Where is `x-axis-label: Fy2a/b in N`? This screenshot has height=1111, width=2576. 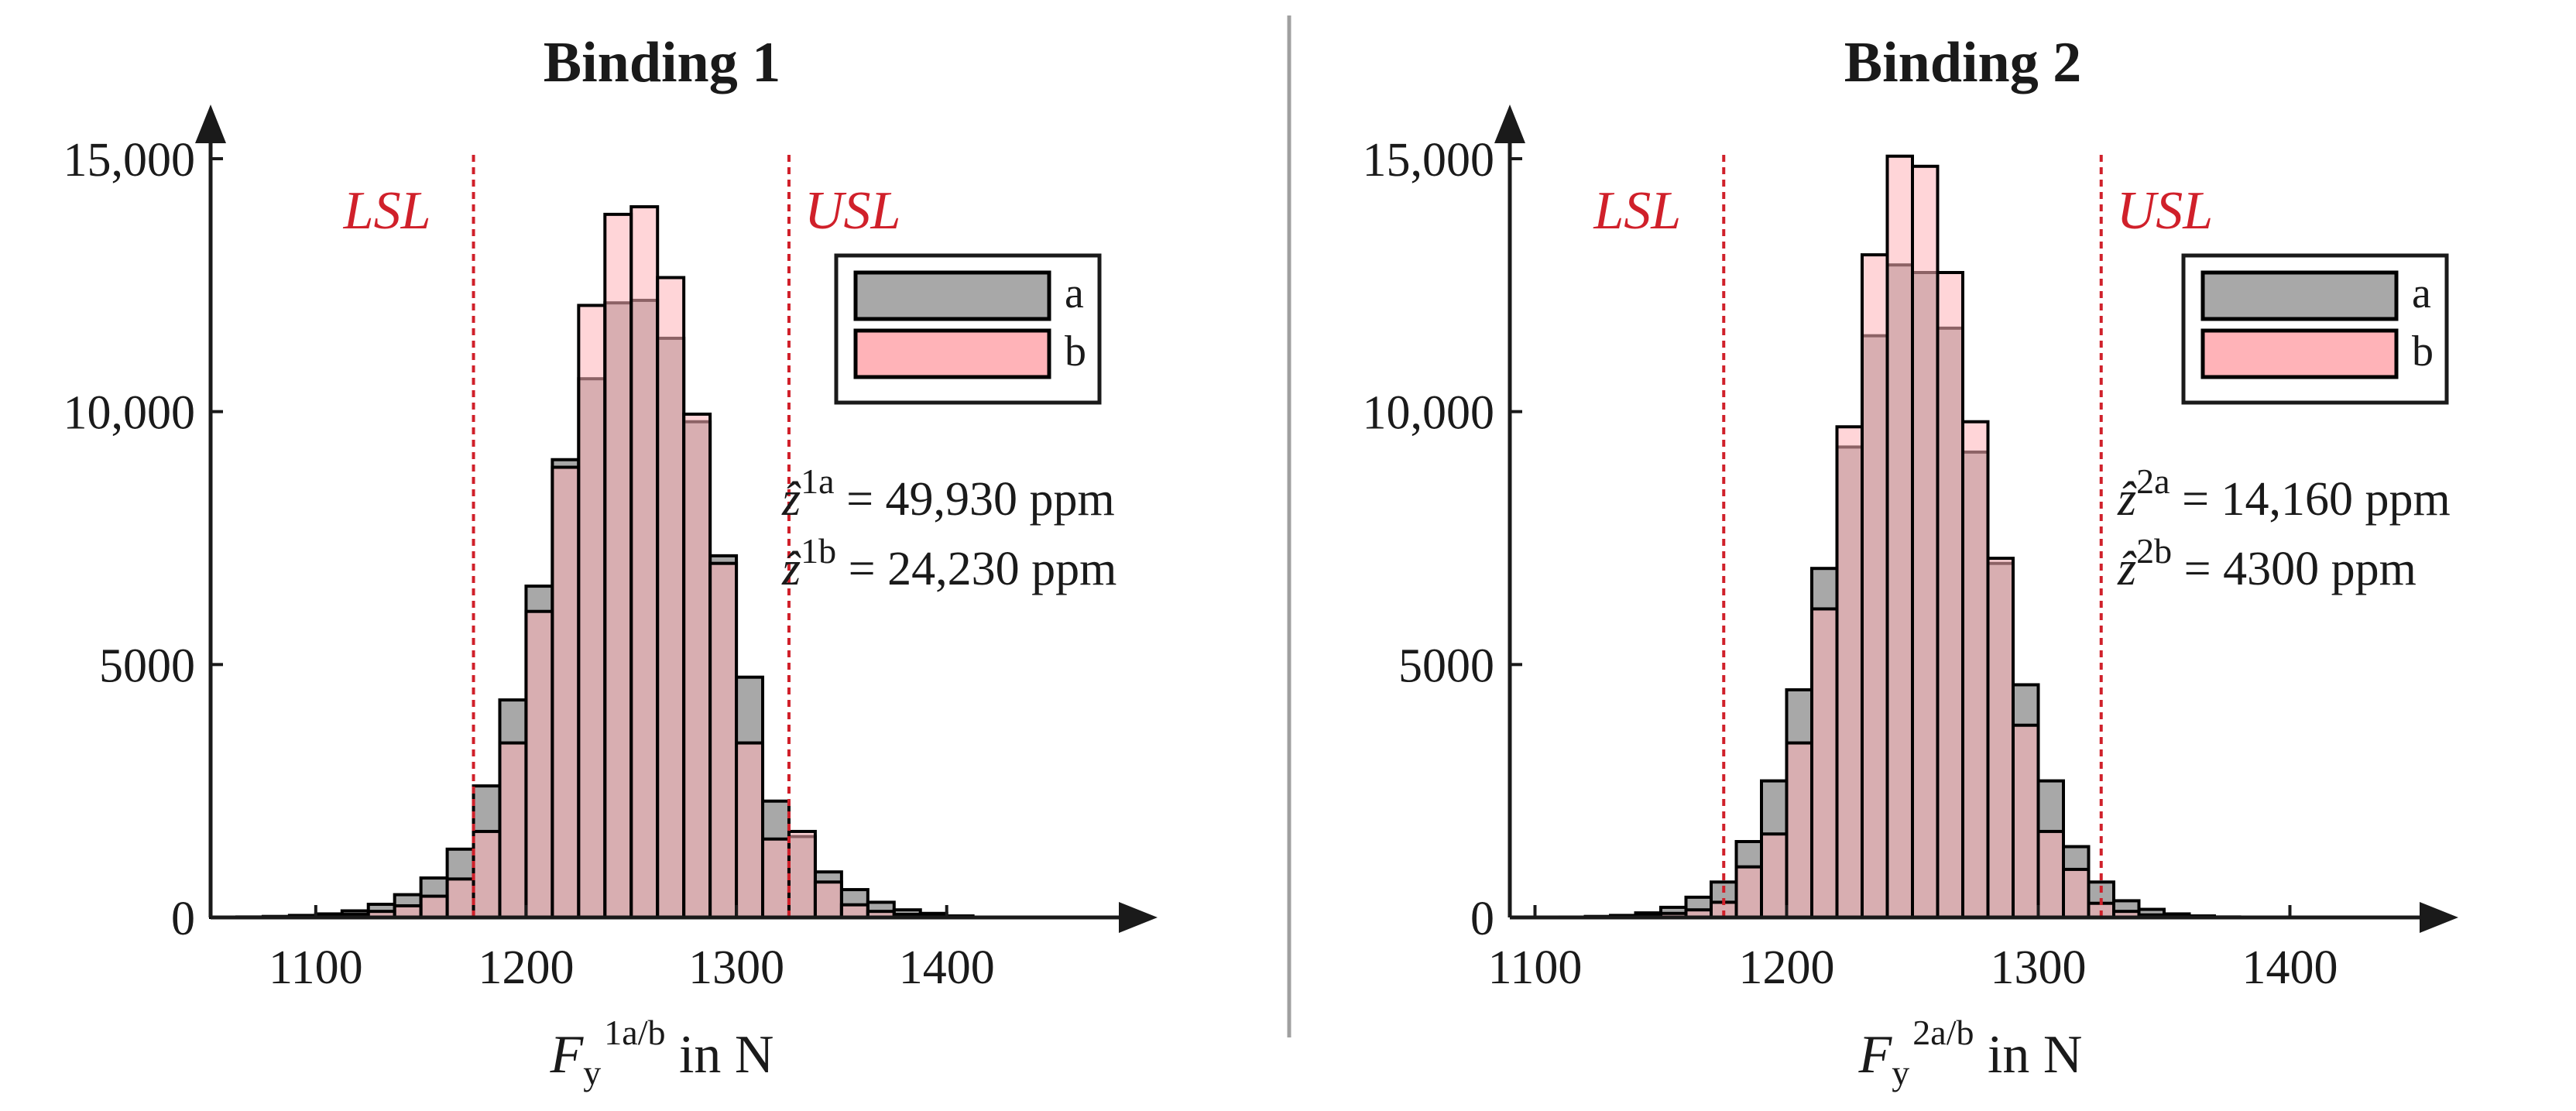
x-axis-label: Fy2a/b in N is located at coordinates (1970, 1052).